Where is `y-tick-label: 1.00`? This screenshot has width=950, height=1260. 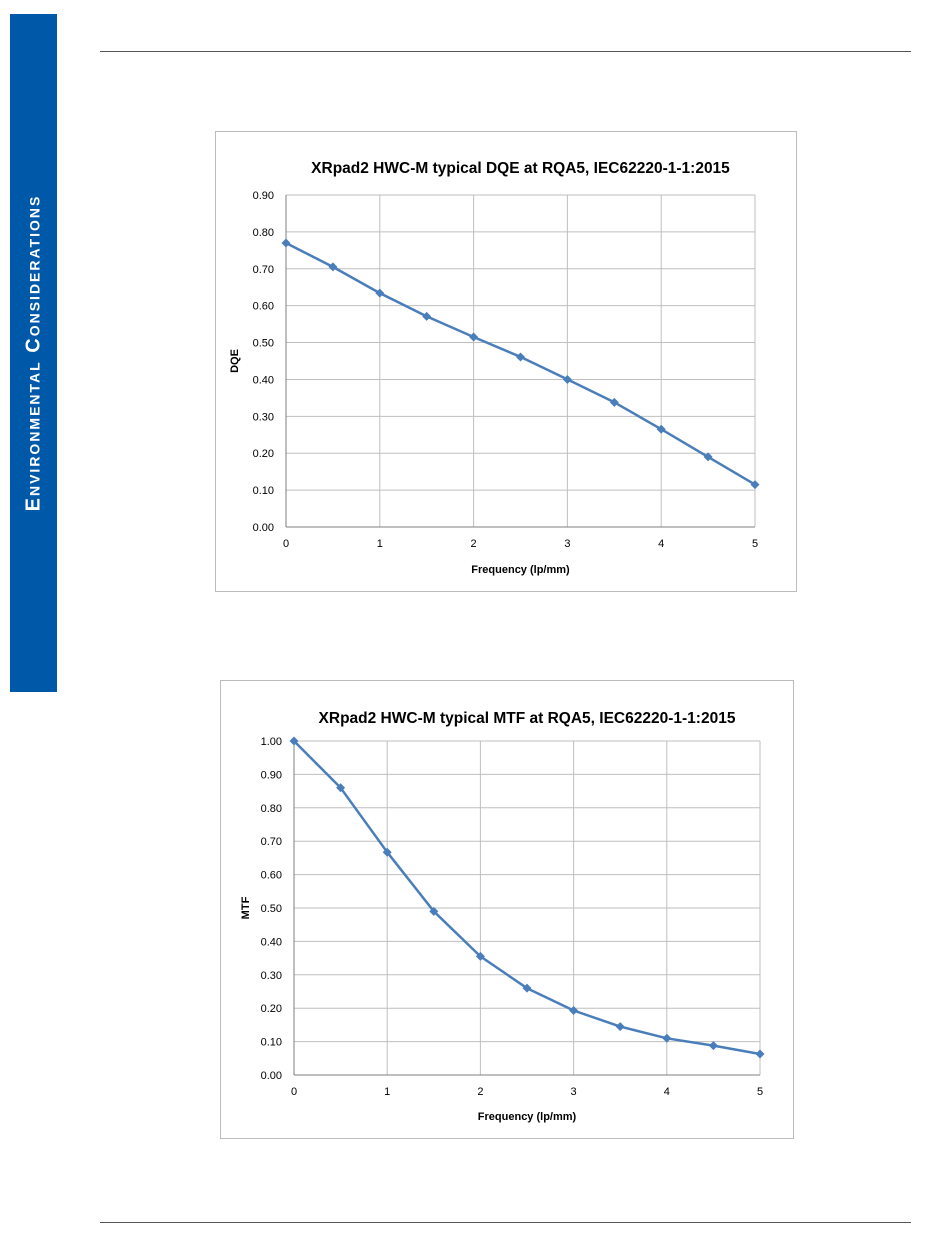 y-tick-label: 1.00 is located at coordinates (271, 742).